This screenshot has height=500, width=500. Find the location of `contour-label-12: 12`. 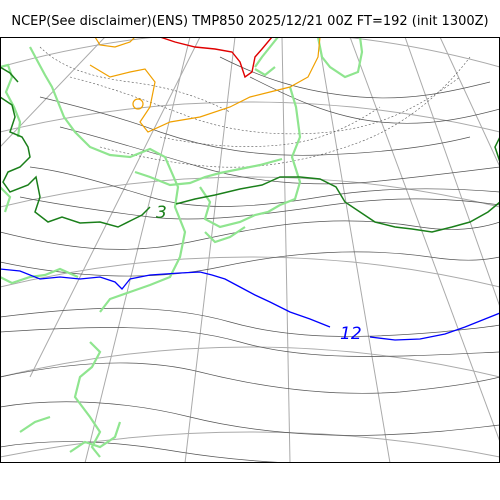

contour-label-12: 12 is located at coordinates (351, 334).